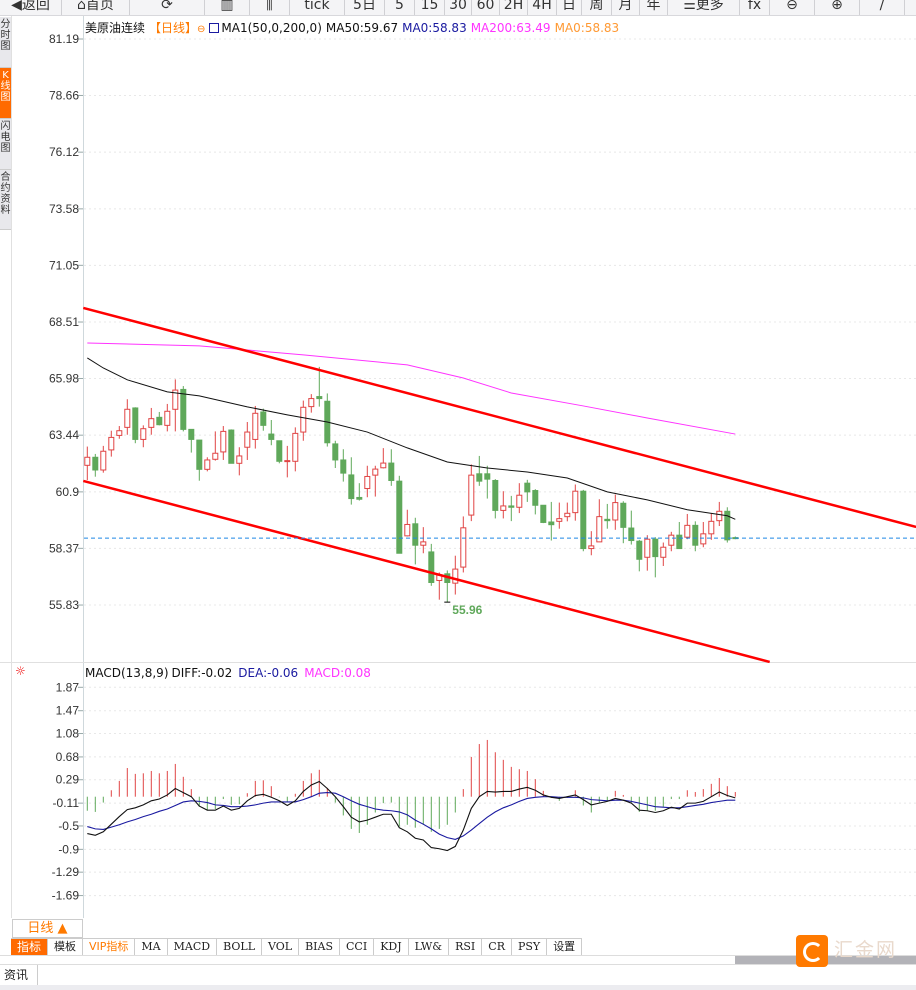  I want to click on formula-button: fx, so click(755, 7).